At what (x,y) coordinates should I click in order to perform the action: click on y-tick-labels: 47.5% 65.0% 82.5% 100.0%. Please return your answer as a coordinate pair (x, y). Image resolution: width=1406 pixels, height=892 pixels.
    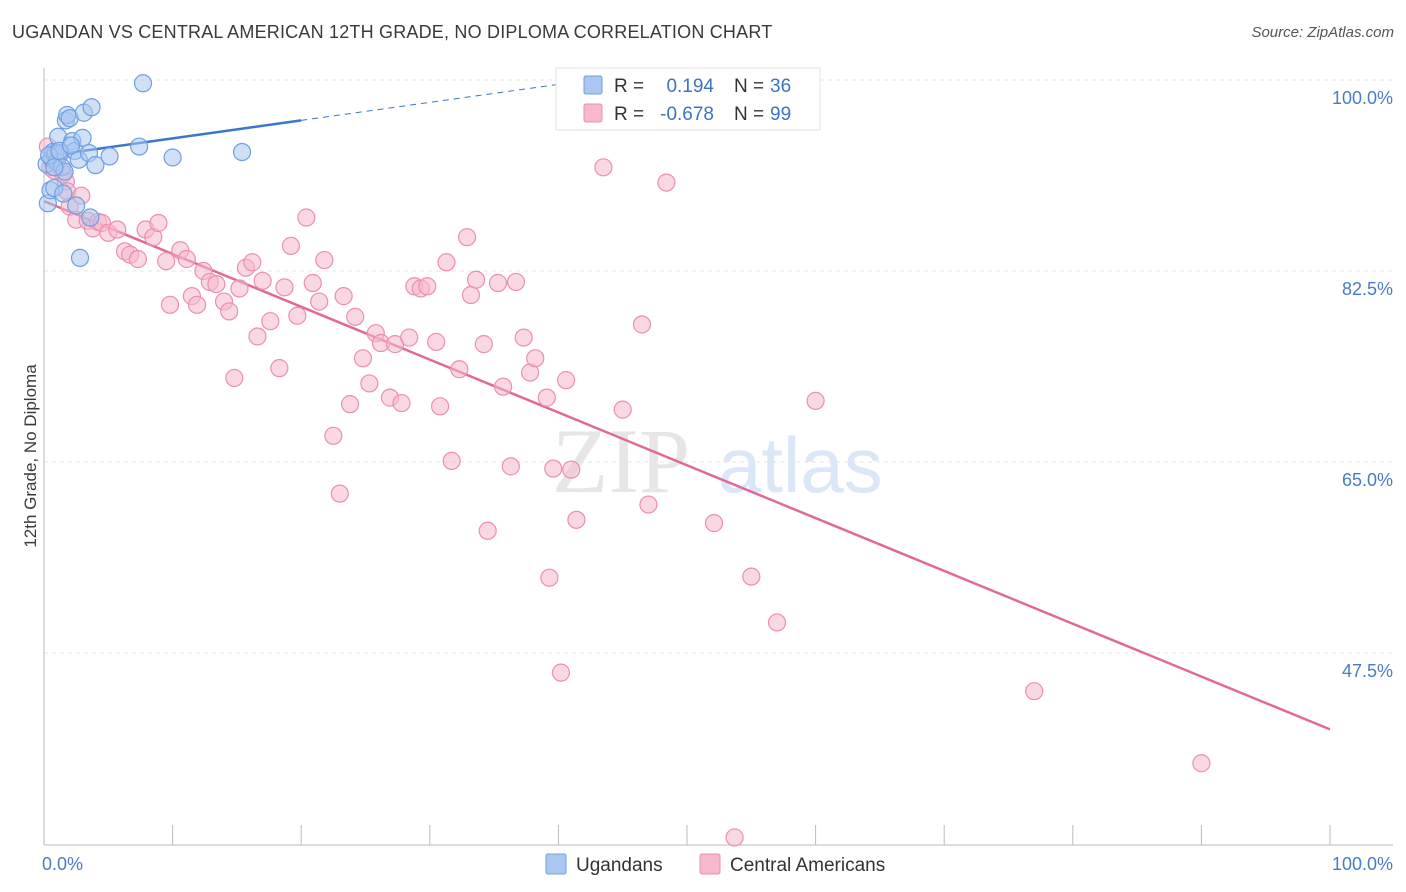
    Looking at the image, I should click on (1362, 384).